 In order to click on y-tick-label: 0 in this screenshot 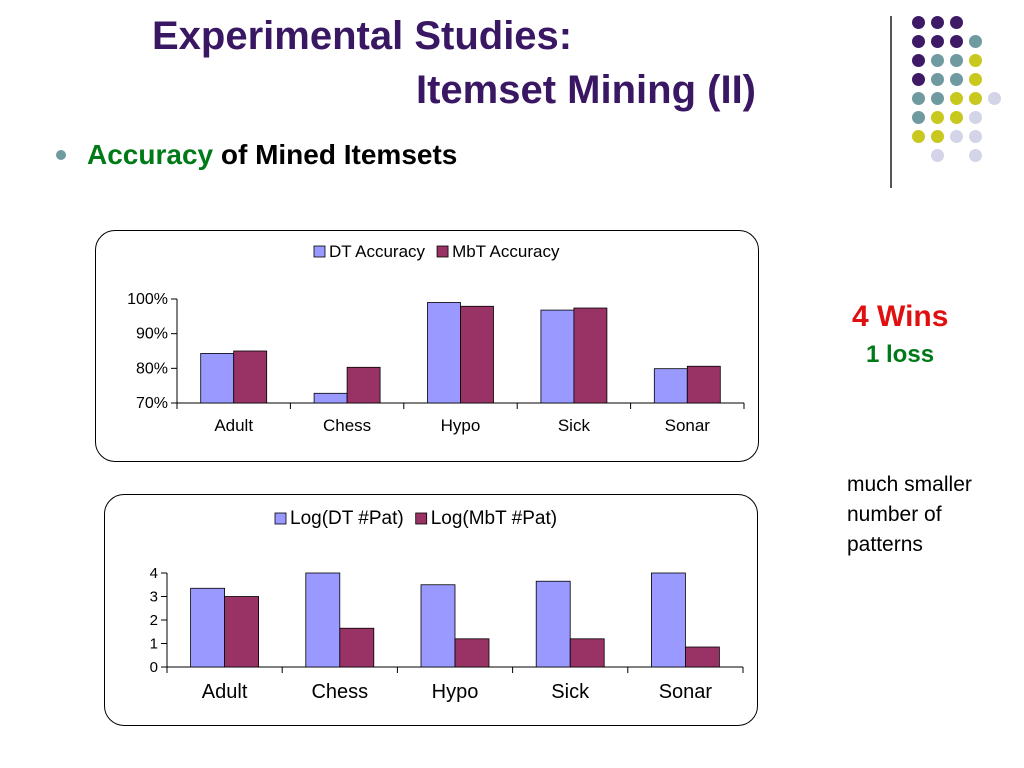, I will do `click(154, 667)`.